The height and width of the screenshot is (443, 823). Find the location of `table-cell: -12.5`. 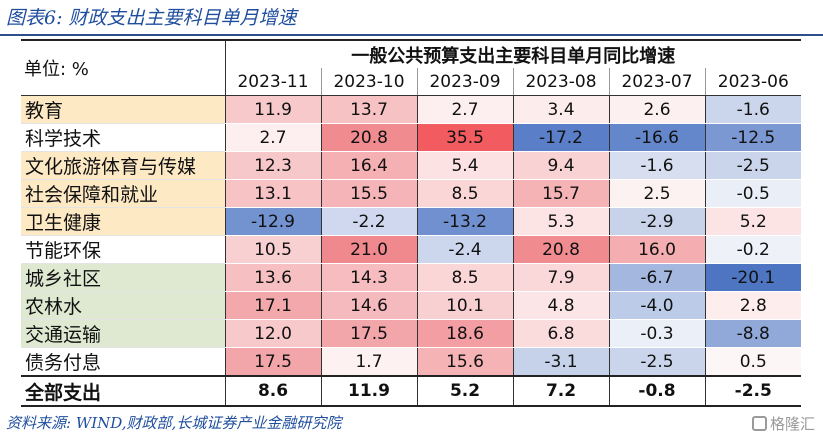

table-cell: -12.5 is located at coordinates (753, 137).